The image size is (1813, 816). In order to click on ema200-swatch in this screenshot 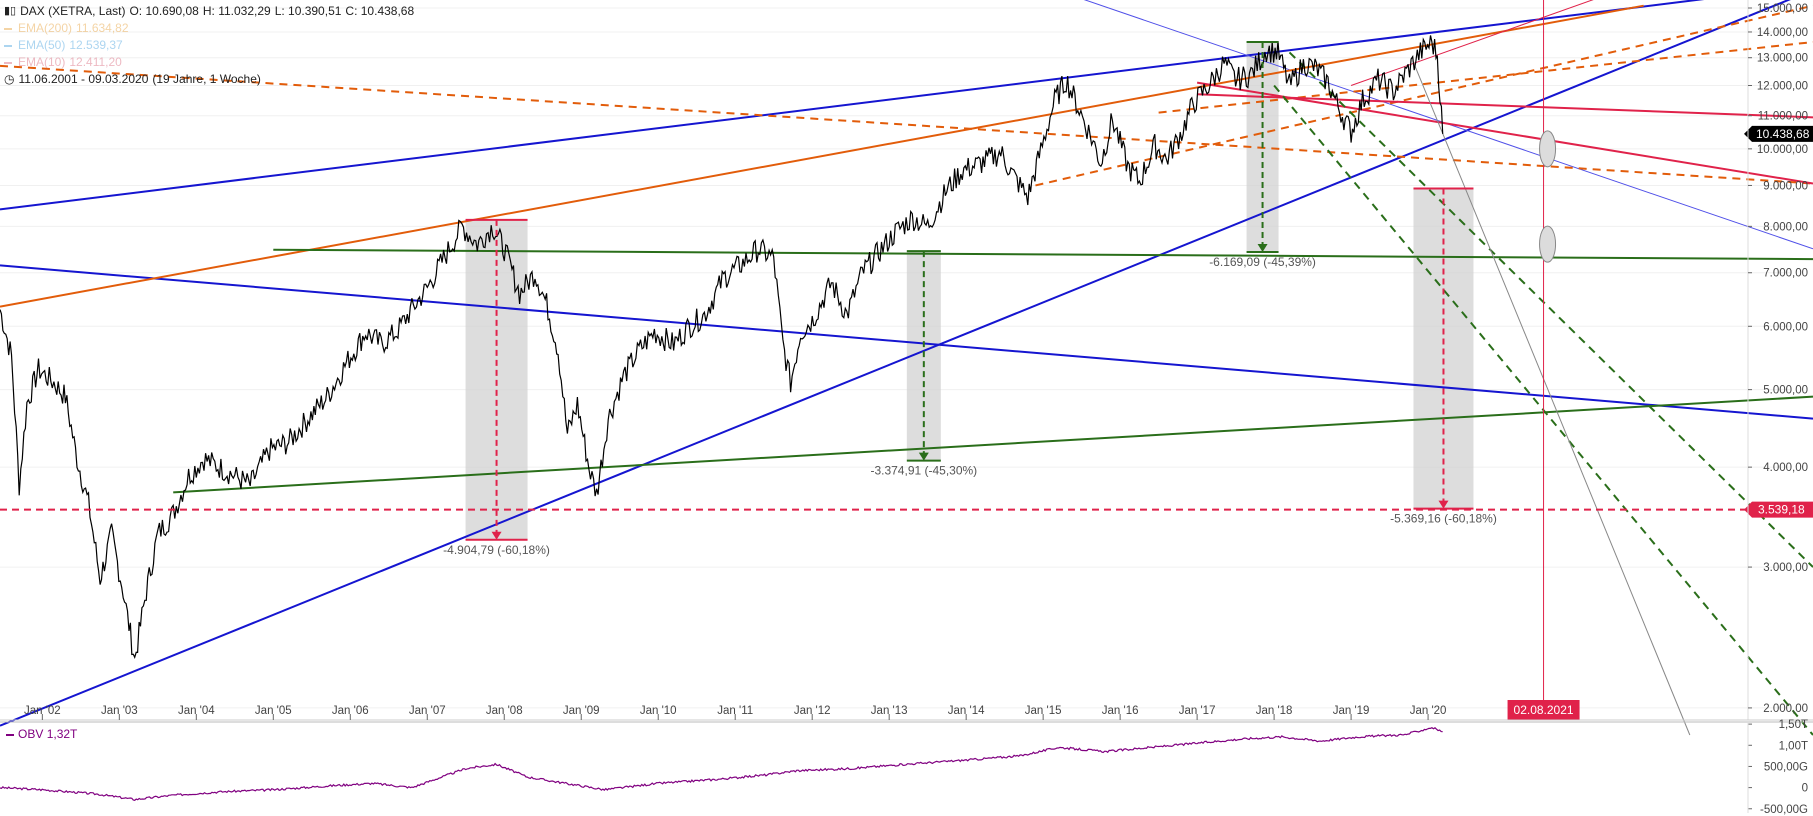, I will do `click(8, 28)`.